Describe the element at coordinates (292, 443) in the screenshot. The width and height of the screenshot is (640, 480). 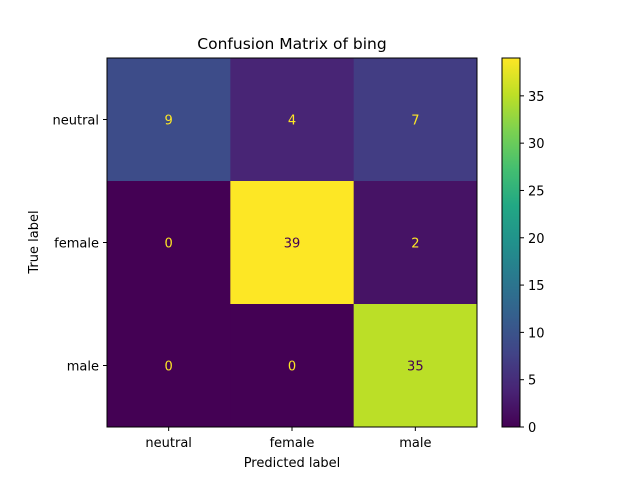
I see `x-tick-label: female` at that location.